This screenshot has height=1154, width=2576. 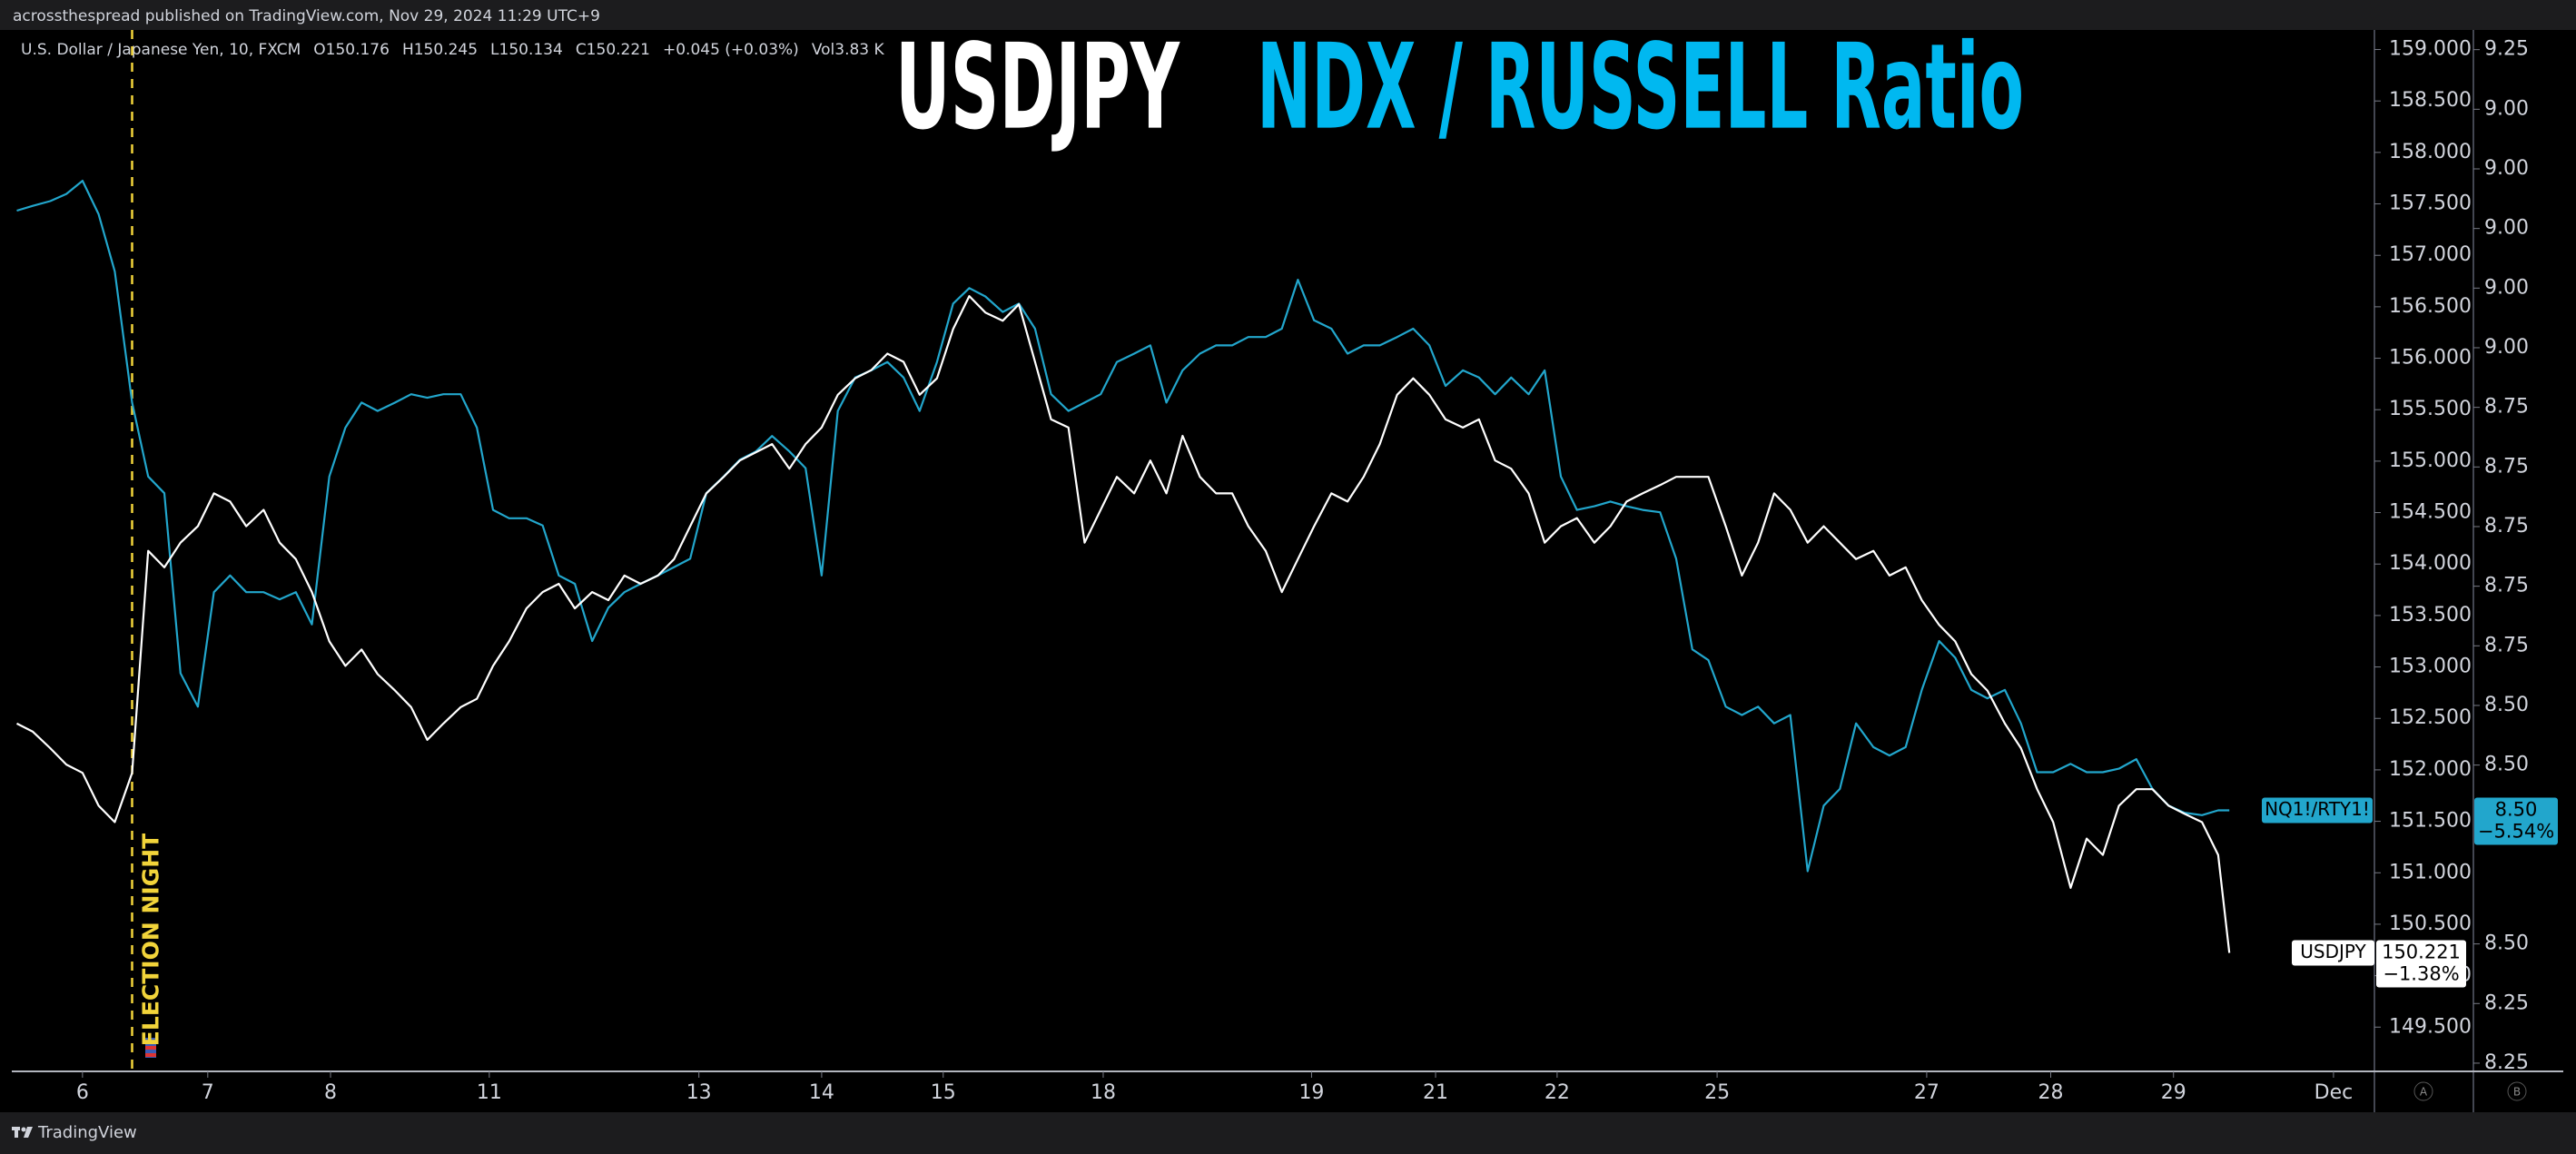 What do you see at coordinates (2430, 49) in the screenshot?
I see `y-tick-label: 159.000` at bounding box center [2430, 49].